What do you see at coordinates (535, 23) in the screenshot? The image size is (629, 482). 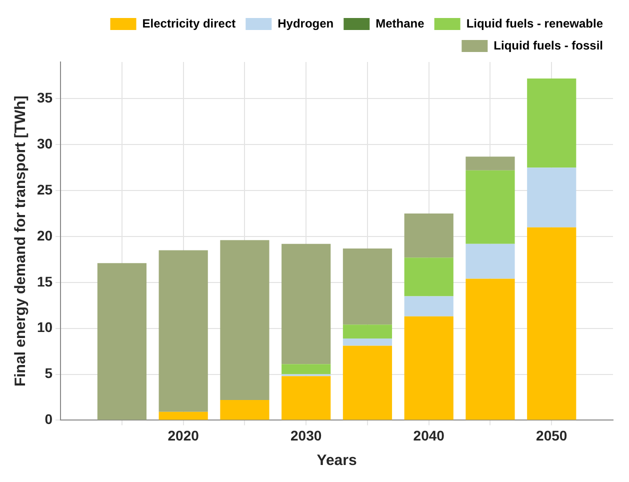 I see `legend-label: Liquid fuels - renewable` at bounding box center [535, 23].